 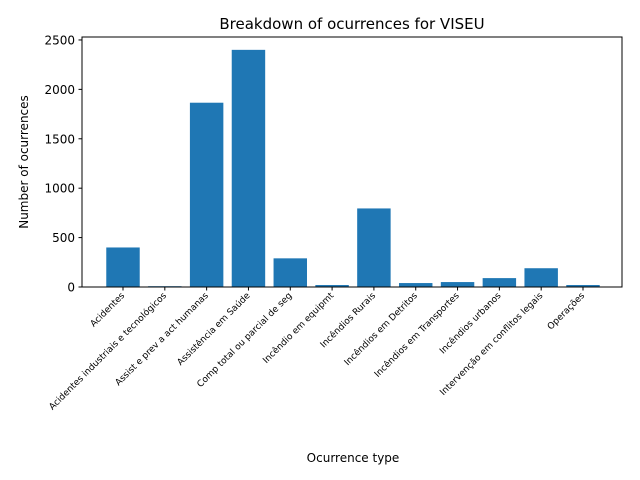 I want to click on y-tick-label: 2500, so click(x=59, y=40).